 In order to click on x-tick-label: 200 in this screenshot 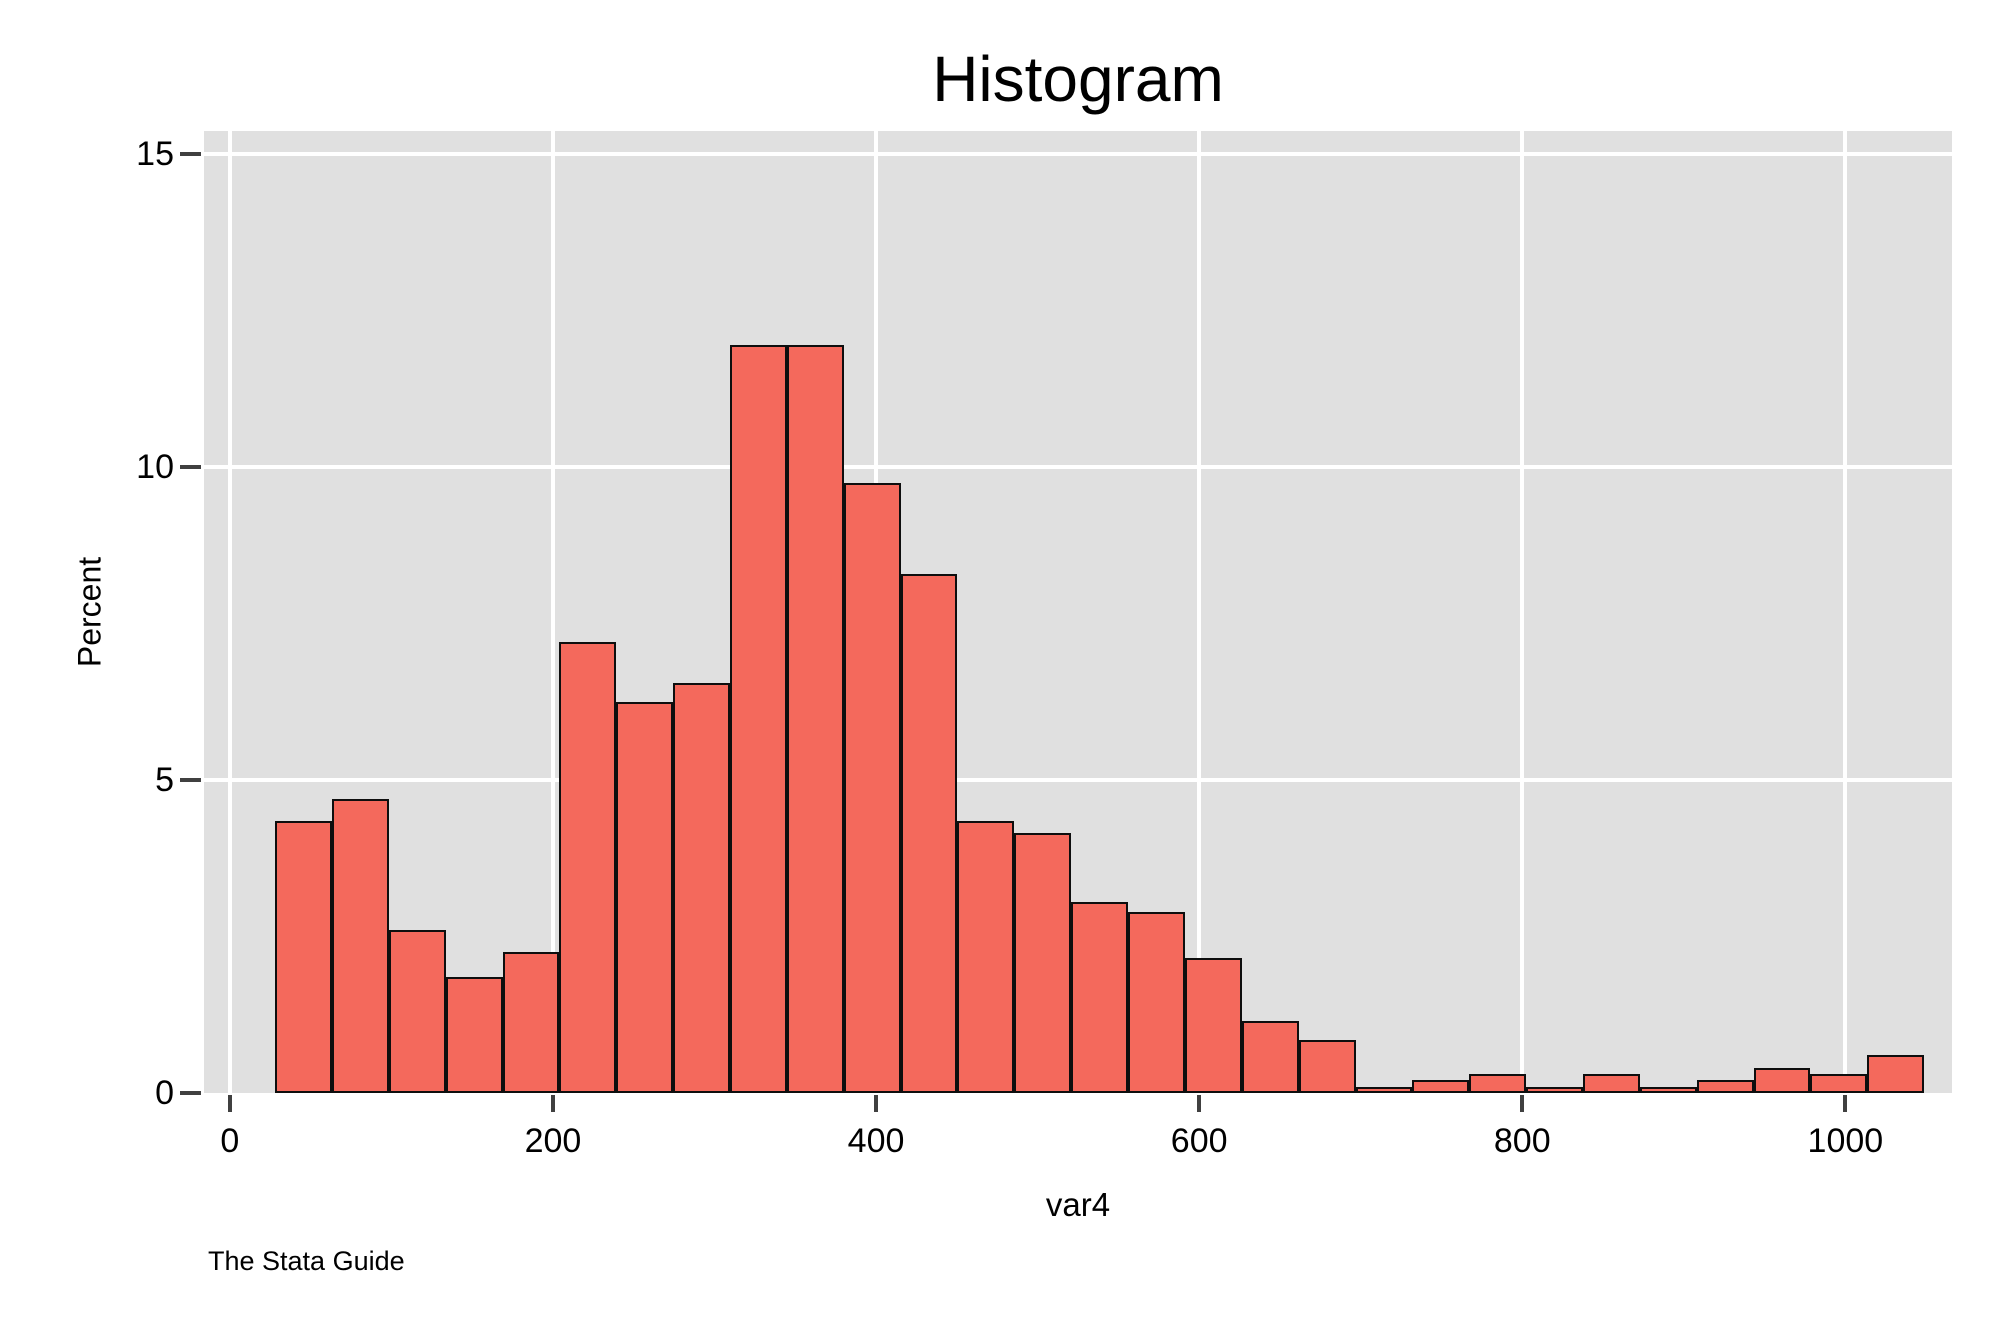, I will do `click(553, 1141)`.